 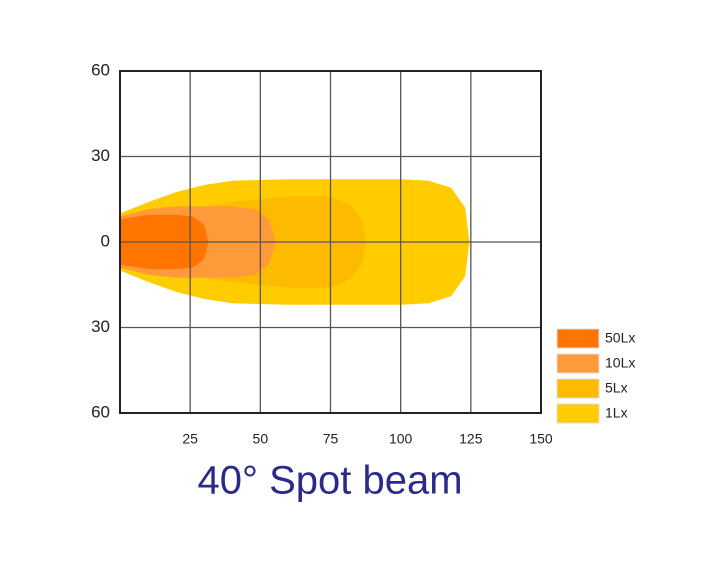 I want to click on x-tick-label: 125, so click(x=471, y=439).